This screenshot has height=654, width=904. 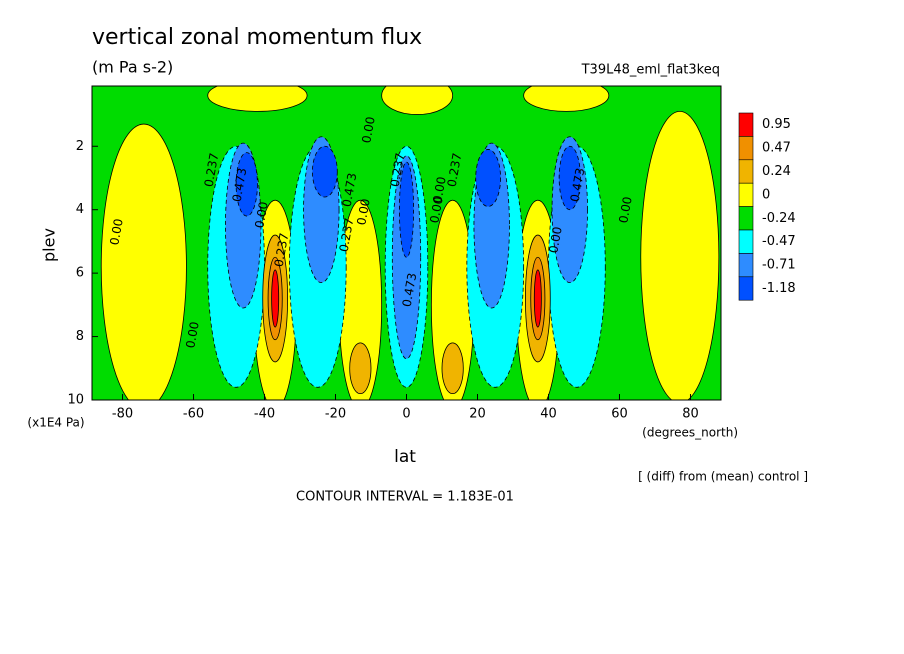 What do you see at coordinates (80, 273) in the screenshot?
I see `y-tick-label: 6` at bounding box center [80, 273].